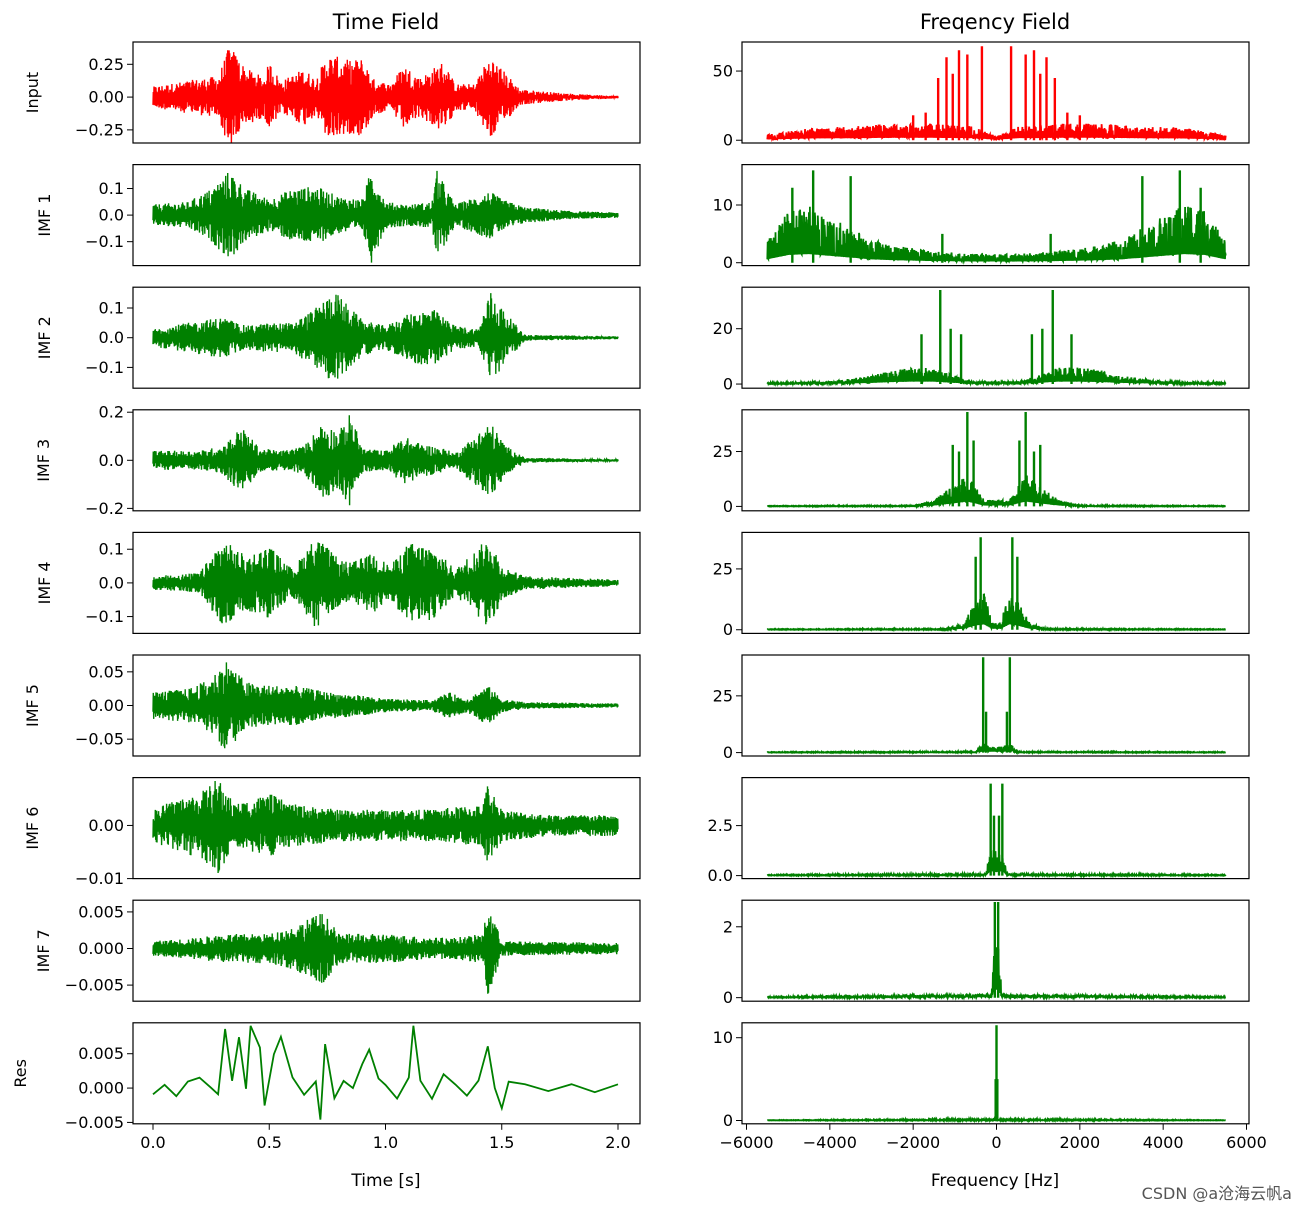  Describe the element at coordinates (99, 739) in the screenshot. I see `y-tick-label: −0.05` at that location.